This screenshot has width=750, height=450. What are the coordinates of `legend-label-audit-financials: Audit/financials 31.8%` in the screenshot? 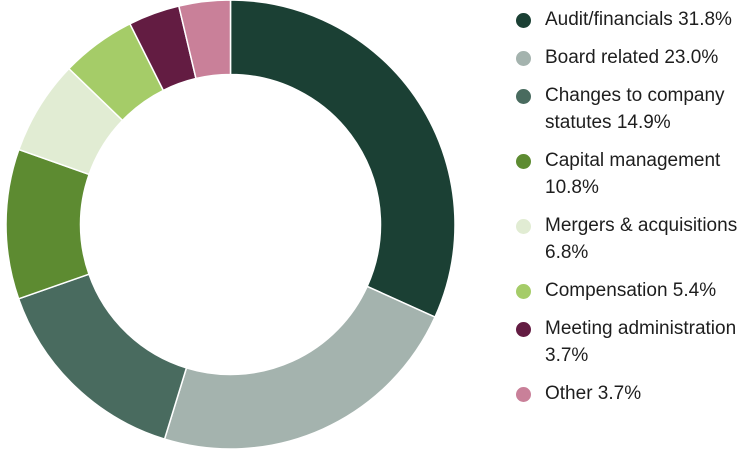 It's located at (638, 19).